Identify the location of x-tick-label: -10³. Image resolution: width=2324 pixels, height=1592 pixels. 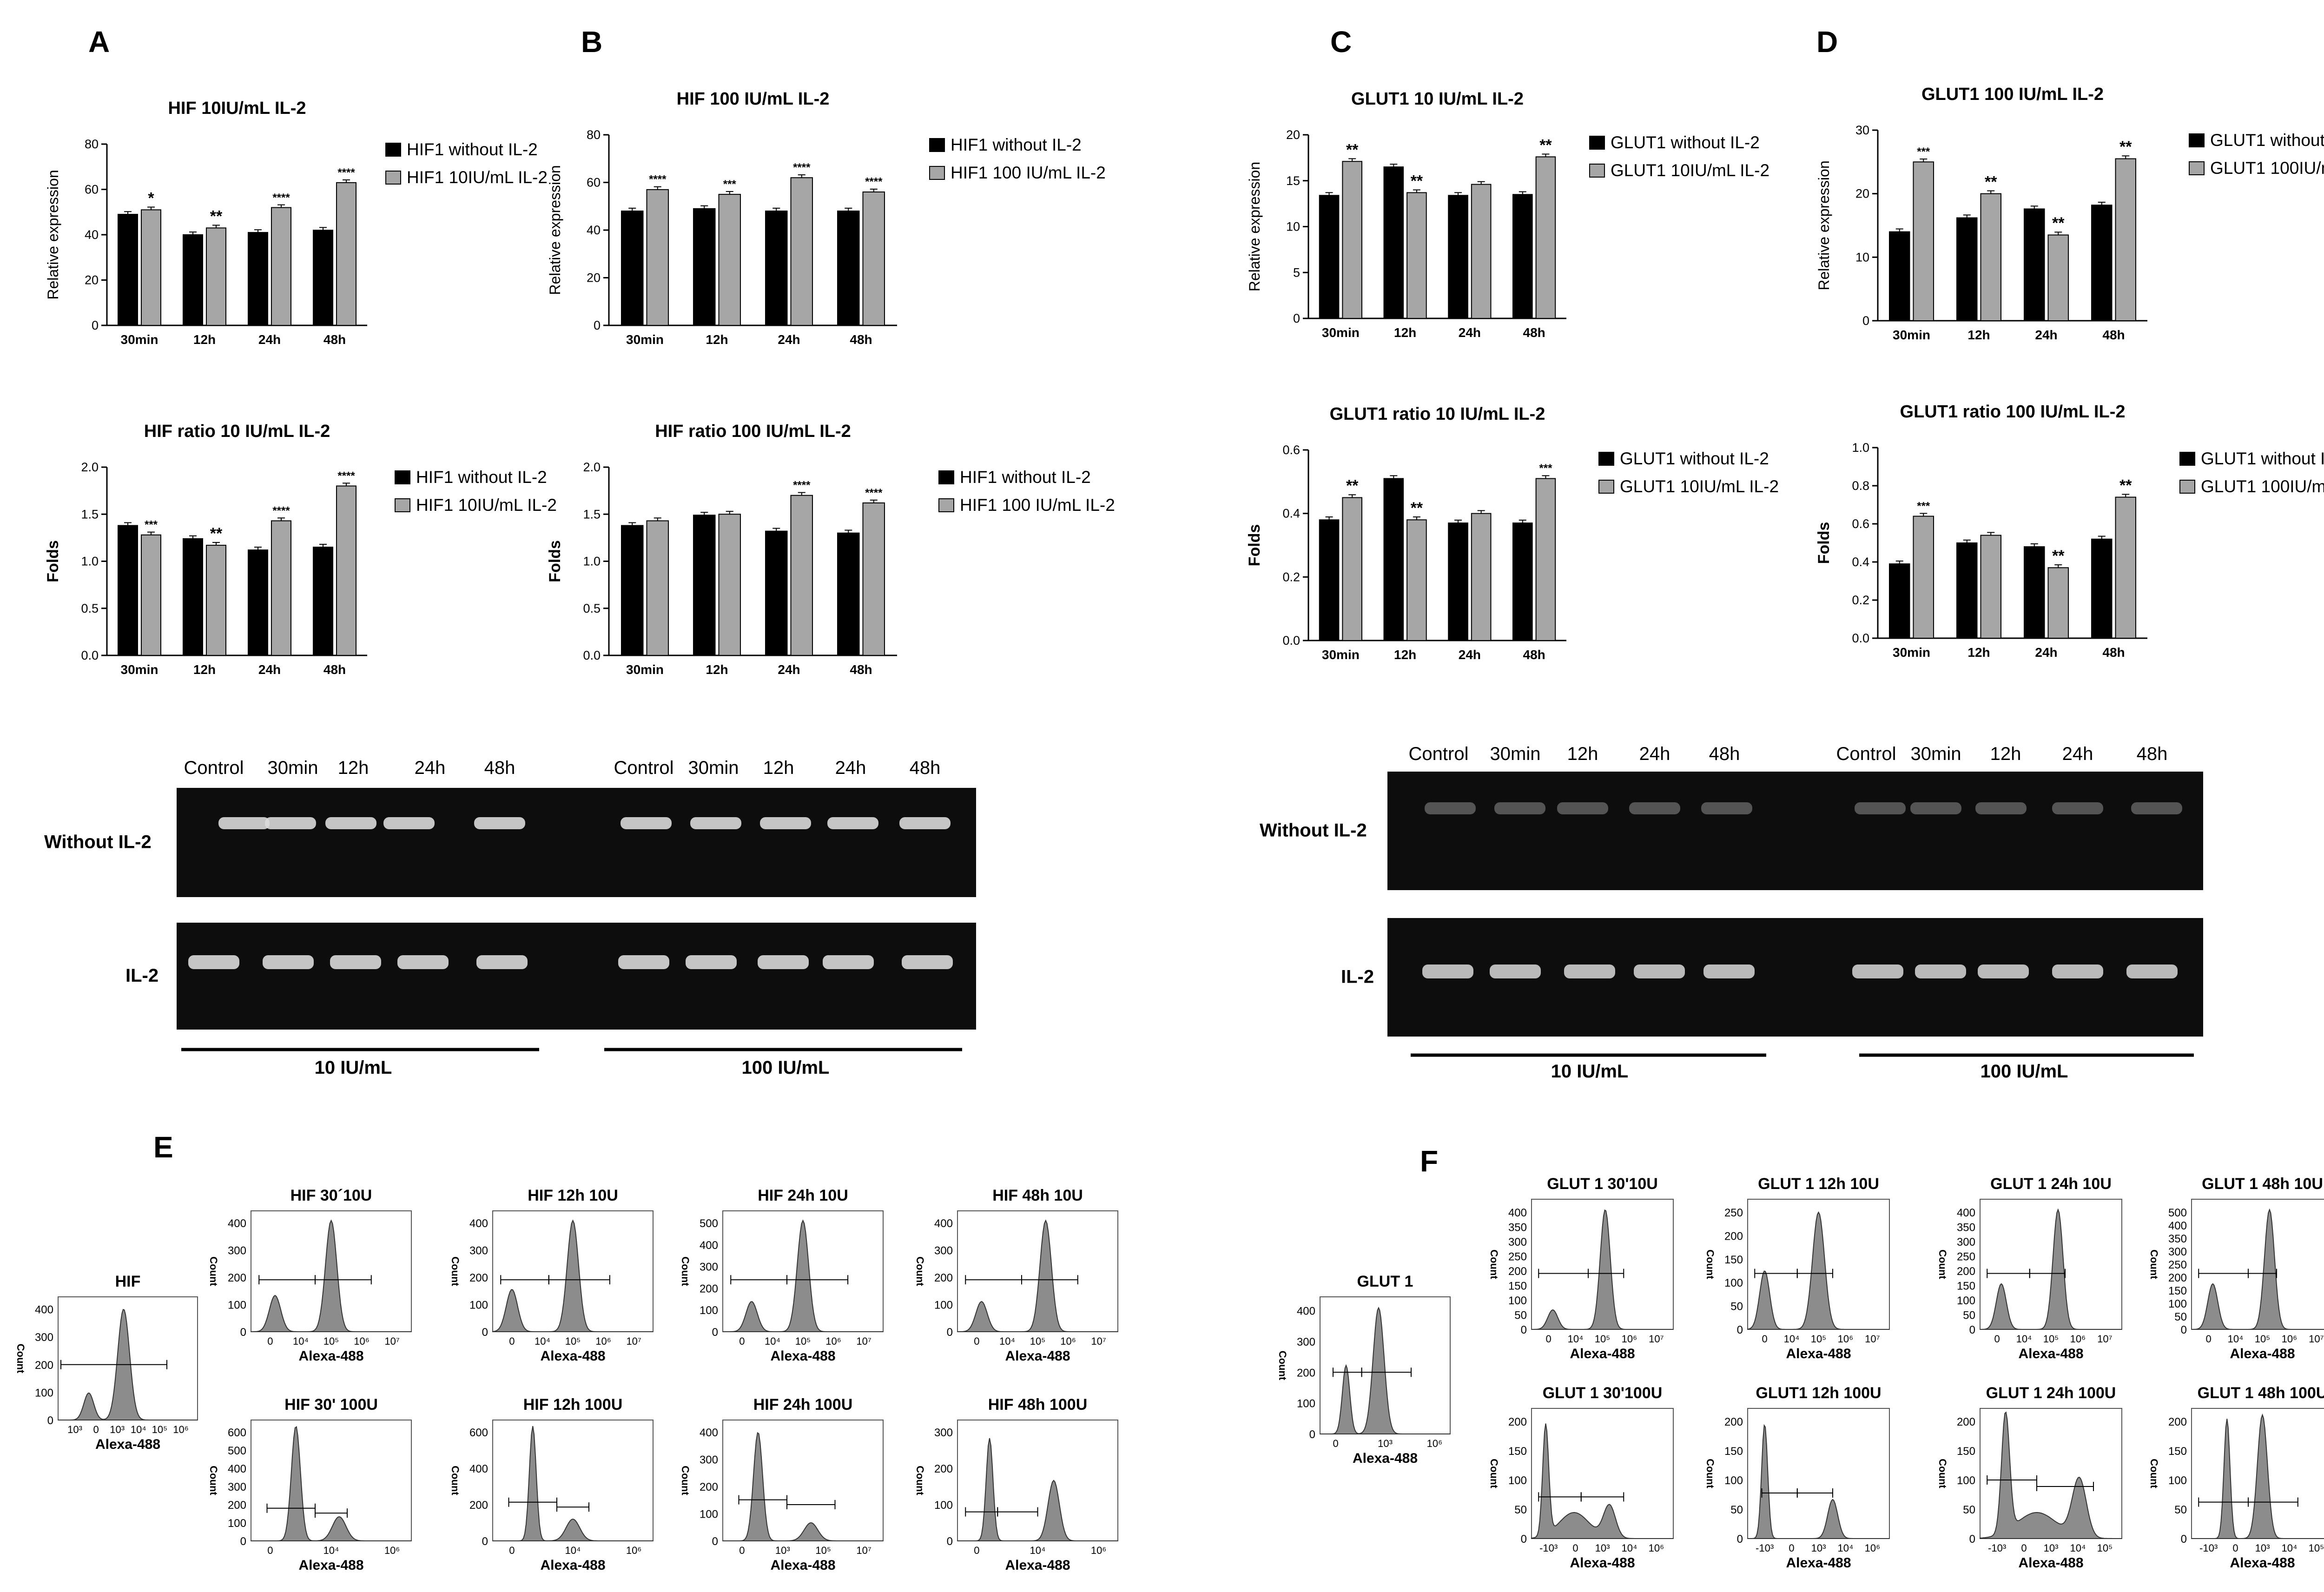
(1548, 1548).